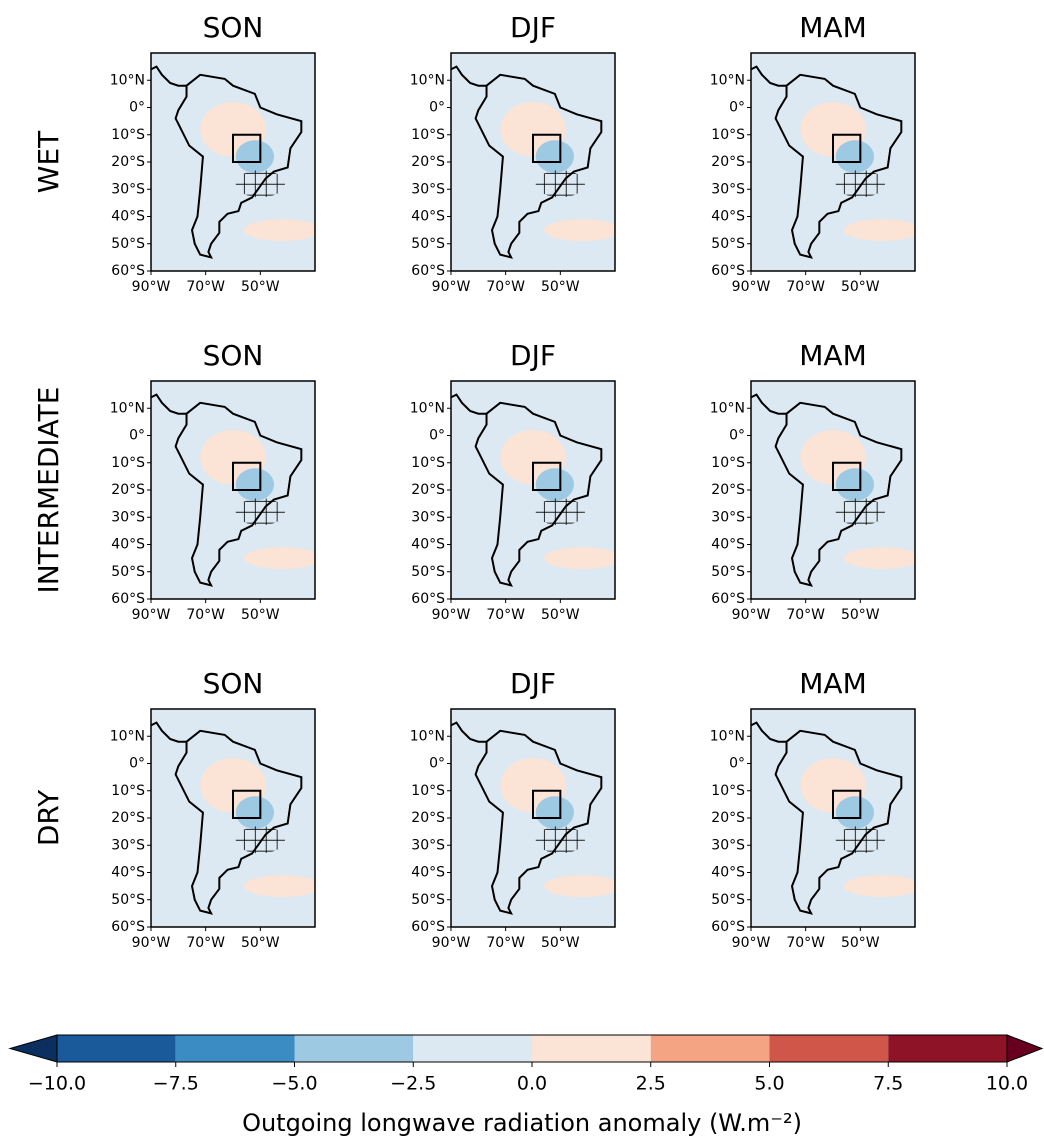 This screenshot has height=1142, width=1044. What do you see at coordinates (57, 1084) in the screenshot?
I see `colorbar-tick-label: −10.0` at bounding box center [57, 1084].